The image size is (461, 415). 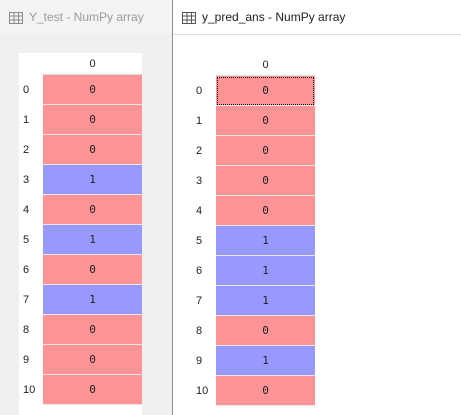 I want to click on window-titlebar: Y_test - NumPy array, so click(x=86, y=17).